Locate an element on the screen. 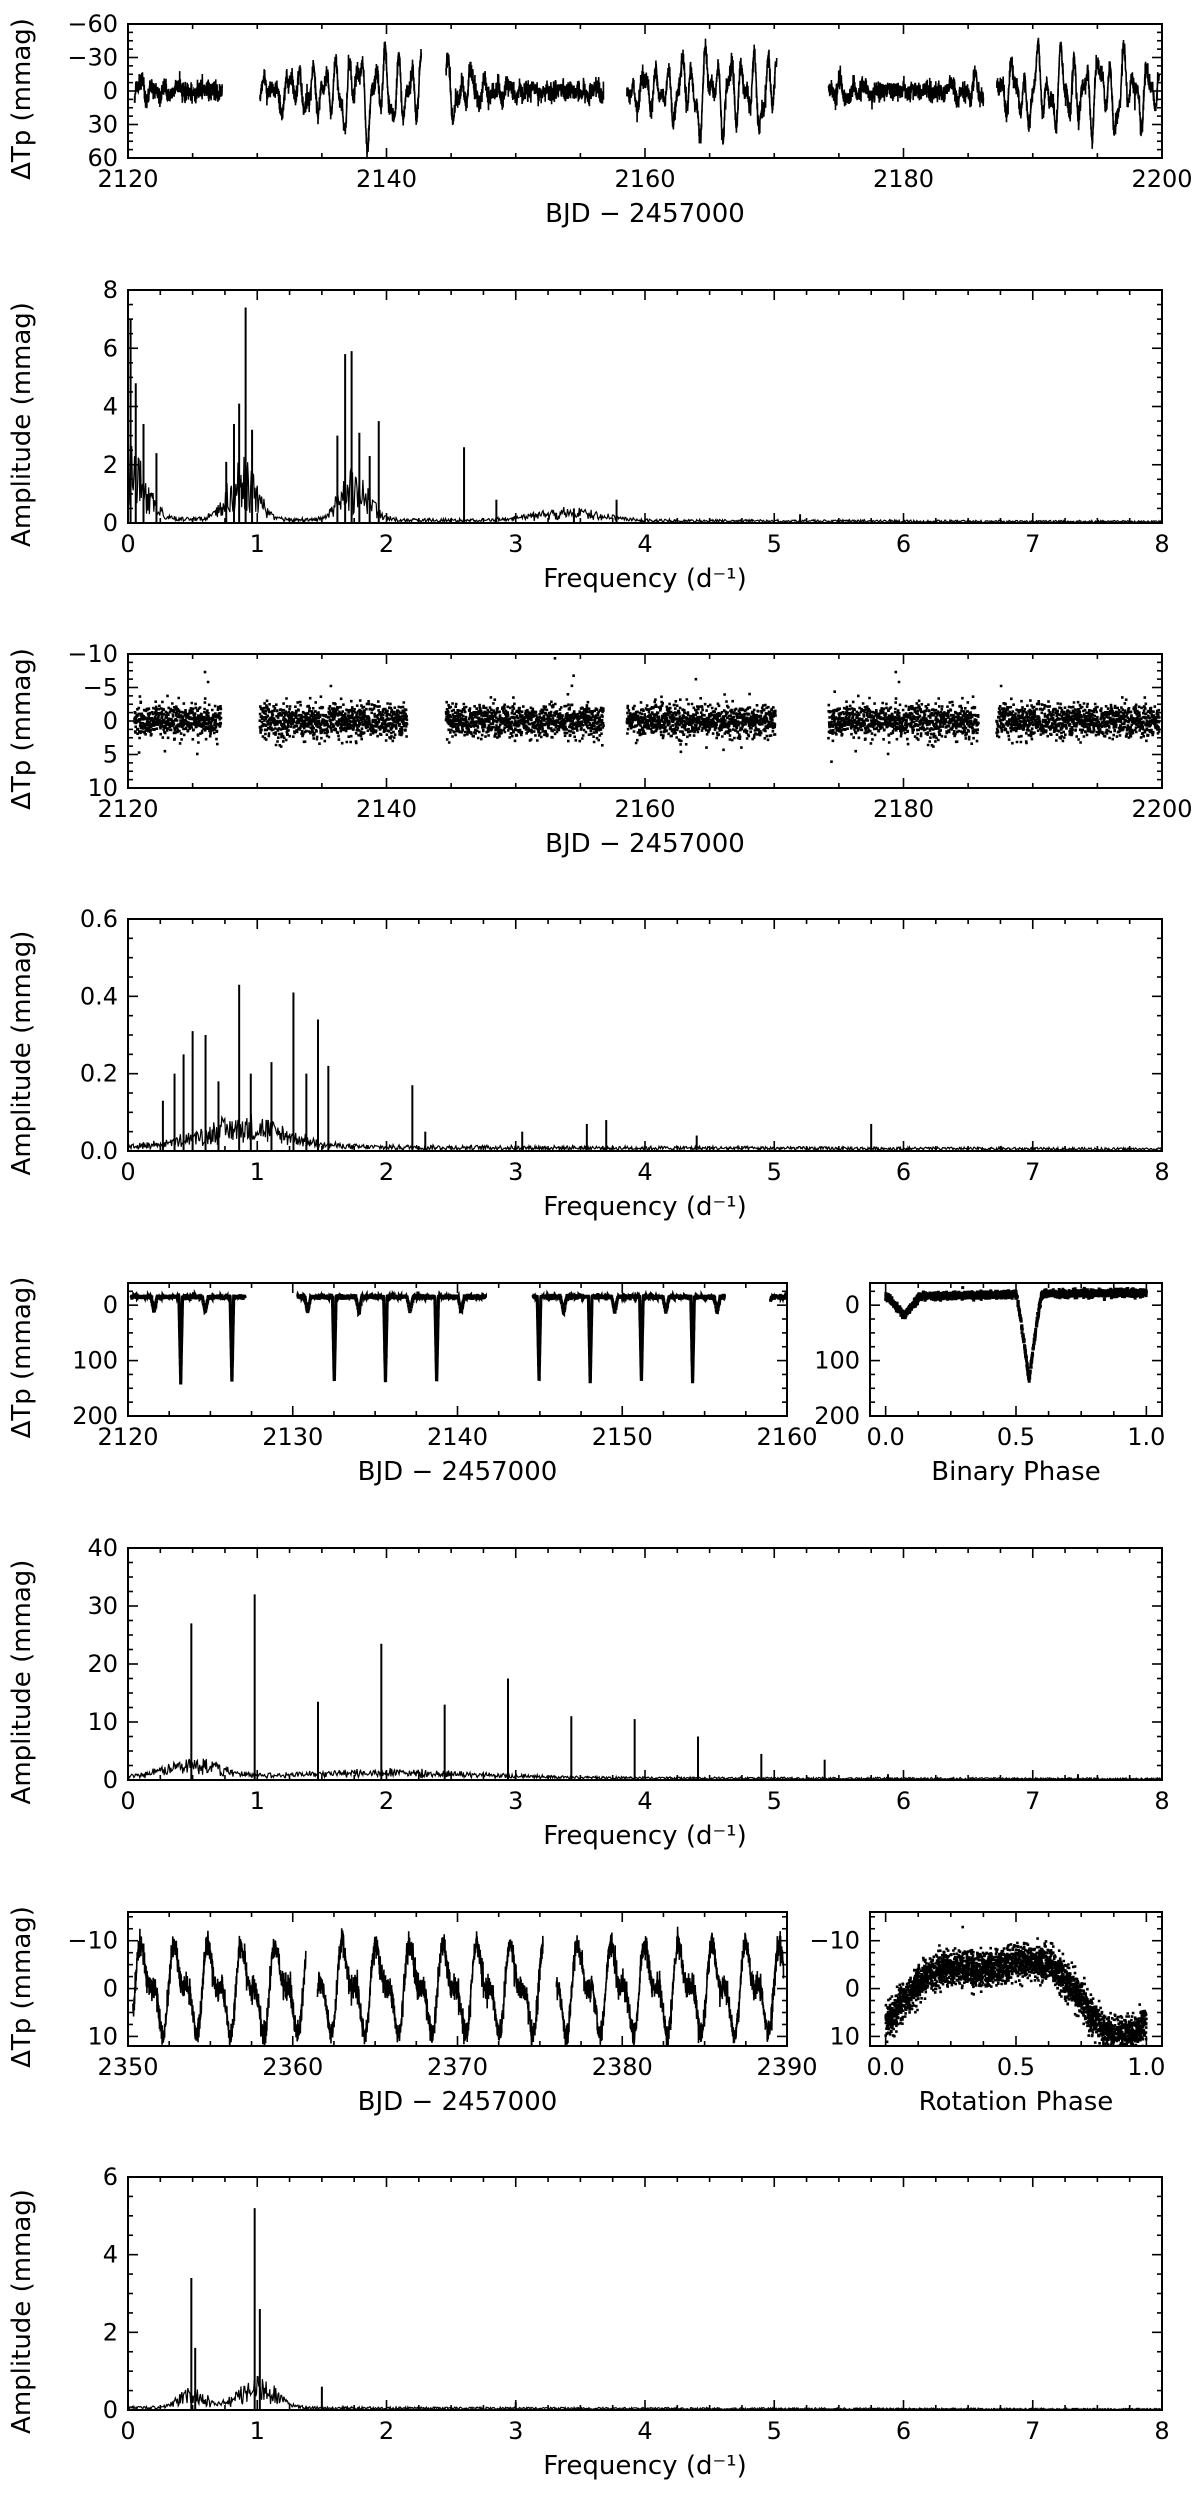  x-tick-label: 2130 is located at coordinates (292, 1437).